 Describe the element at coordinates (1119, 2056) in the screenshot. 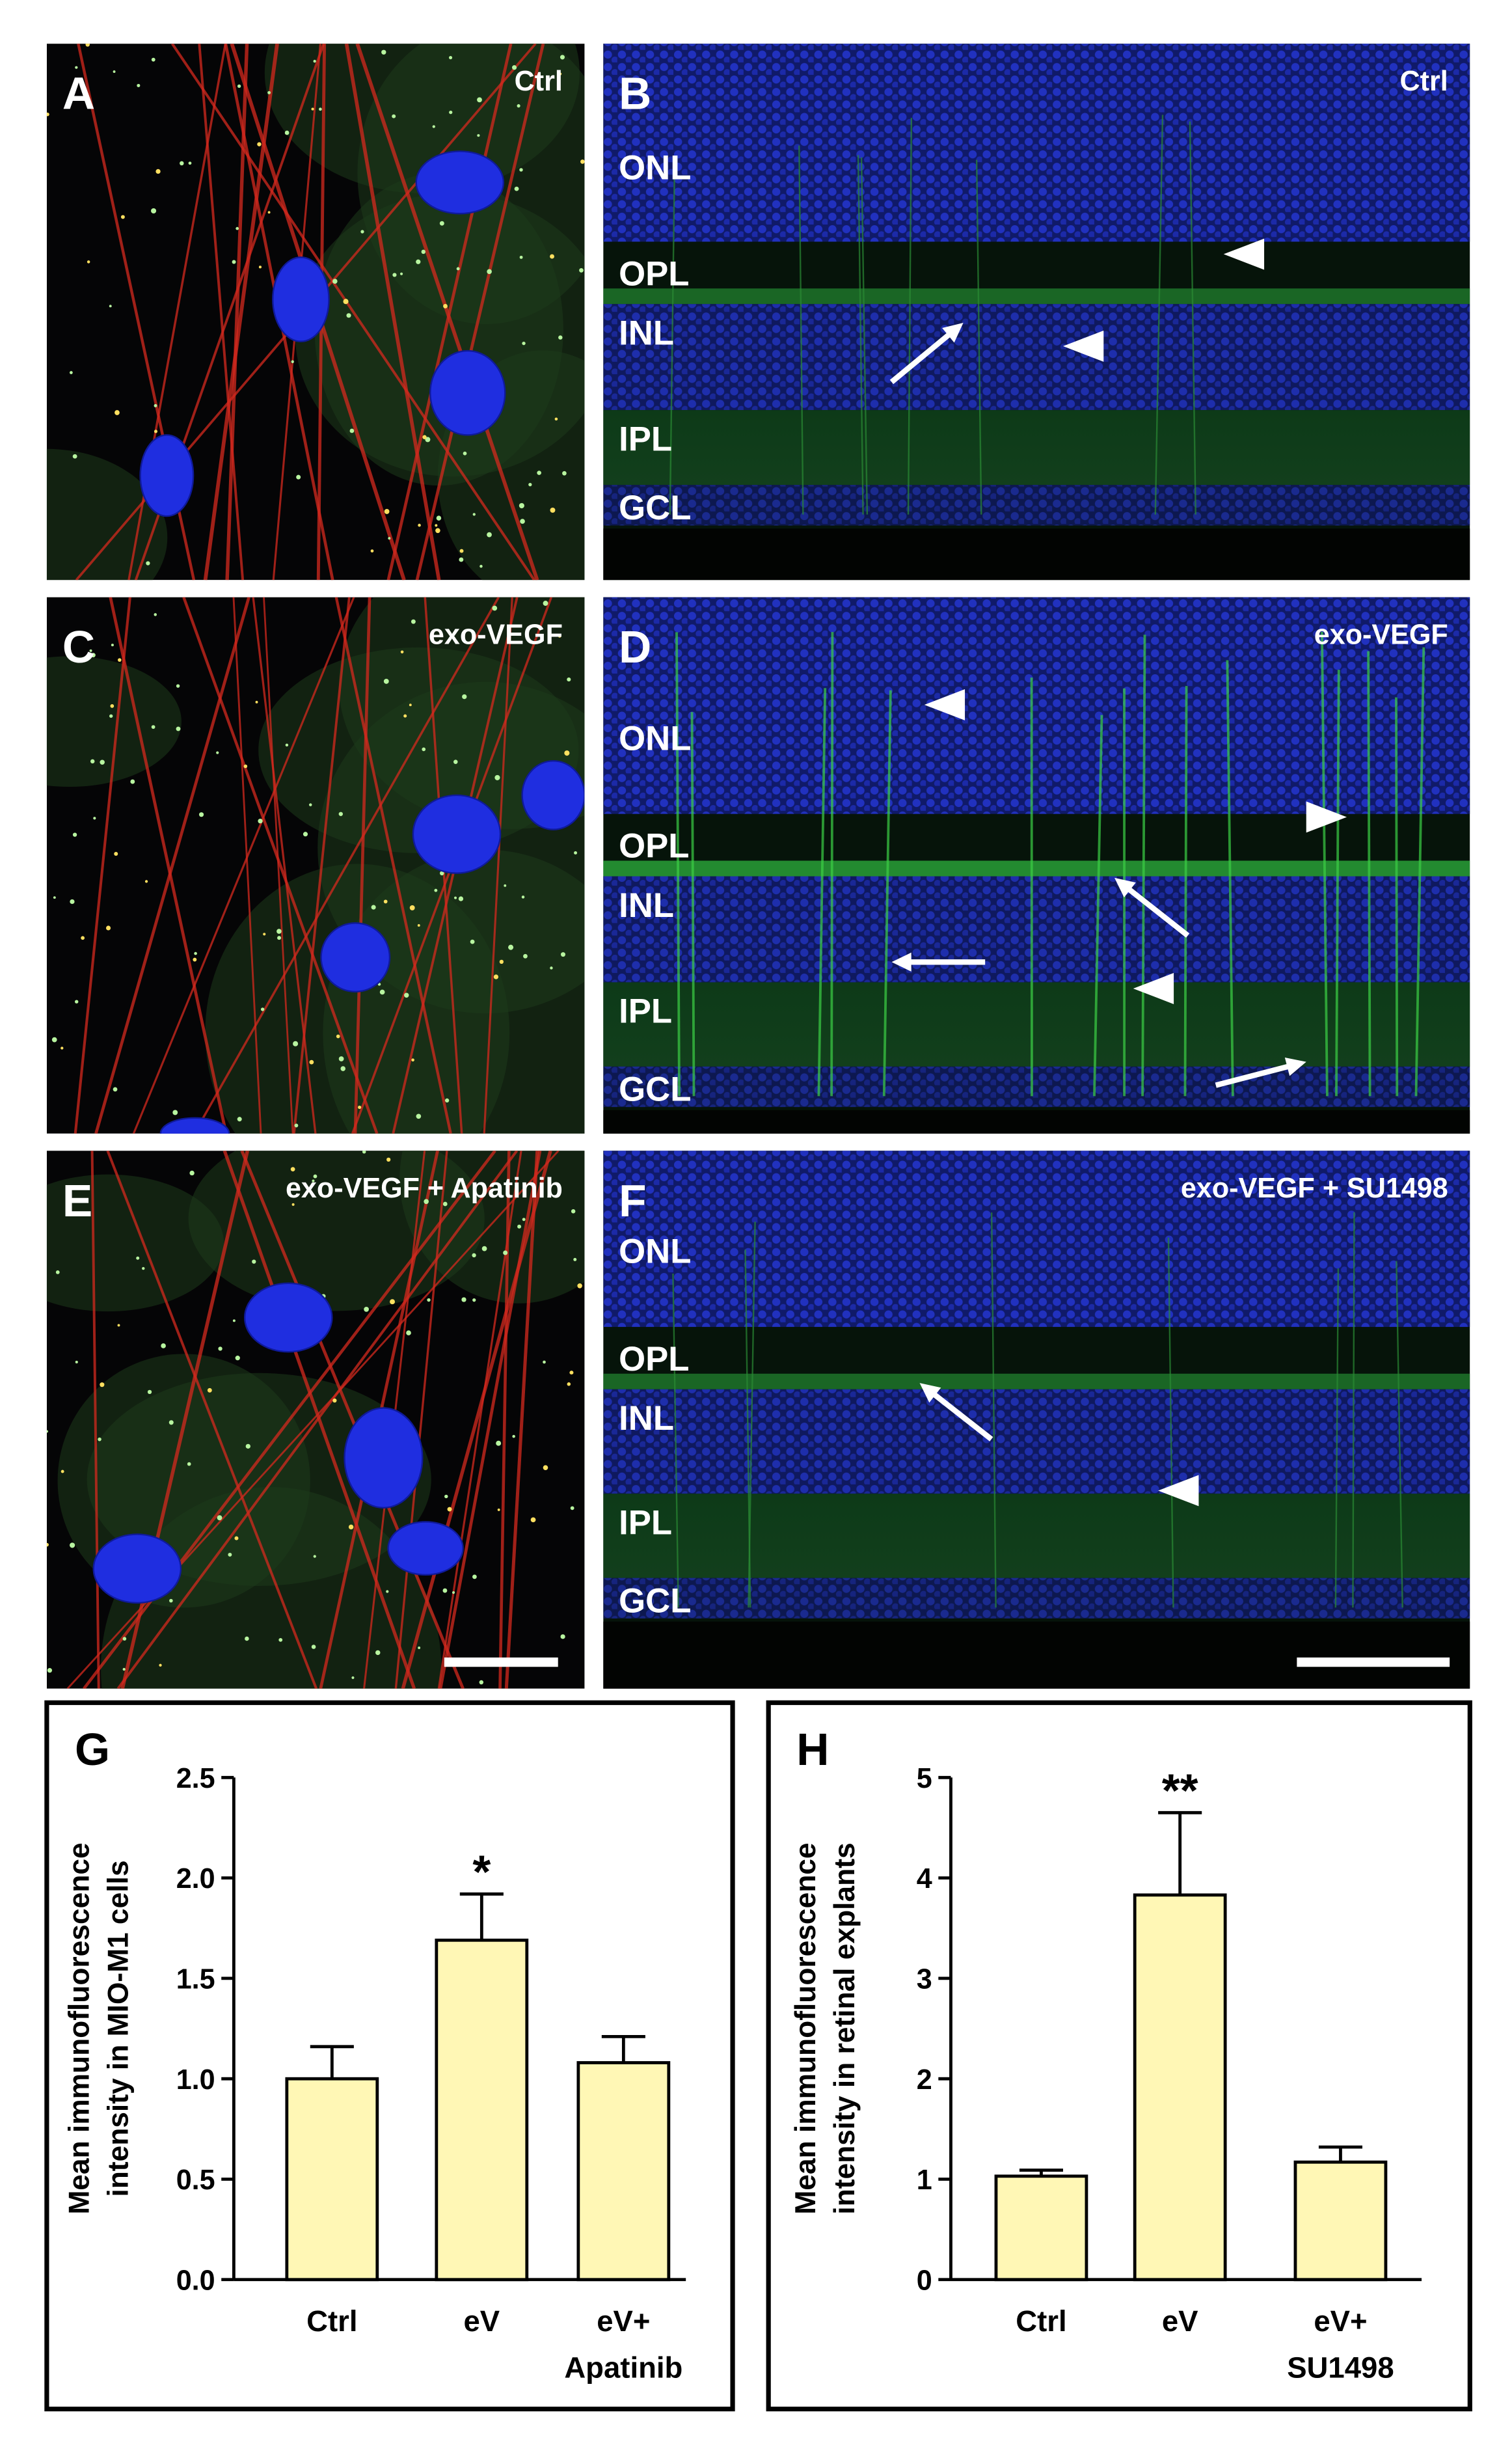

I see `chart-frame` at that location.